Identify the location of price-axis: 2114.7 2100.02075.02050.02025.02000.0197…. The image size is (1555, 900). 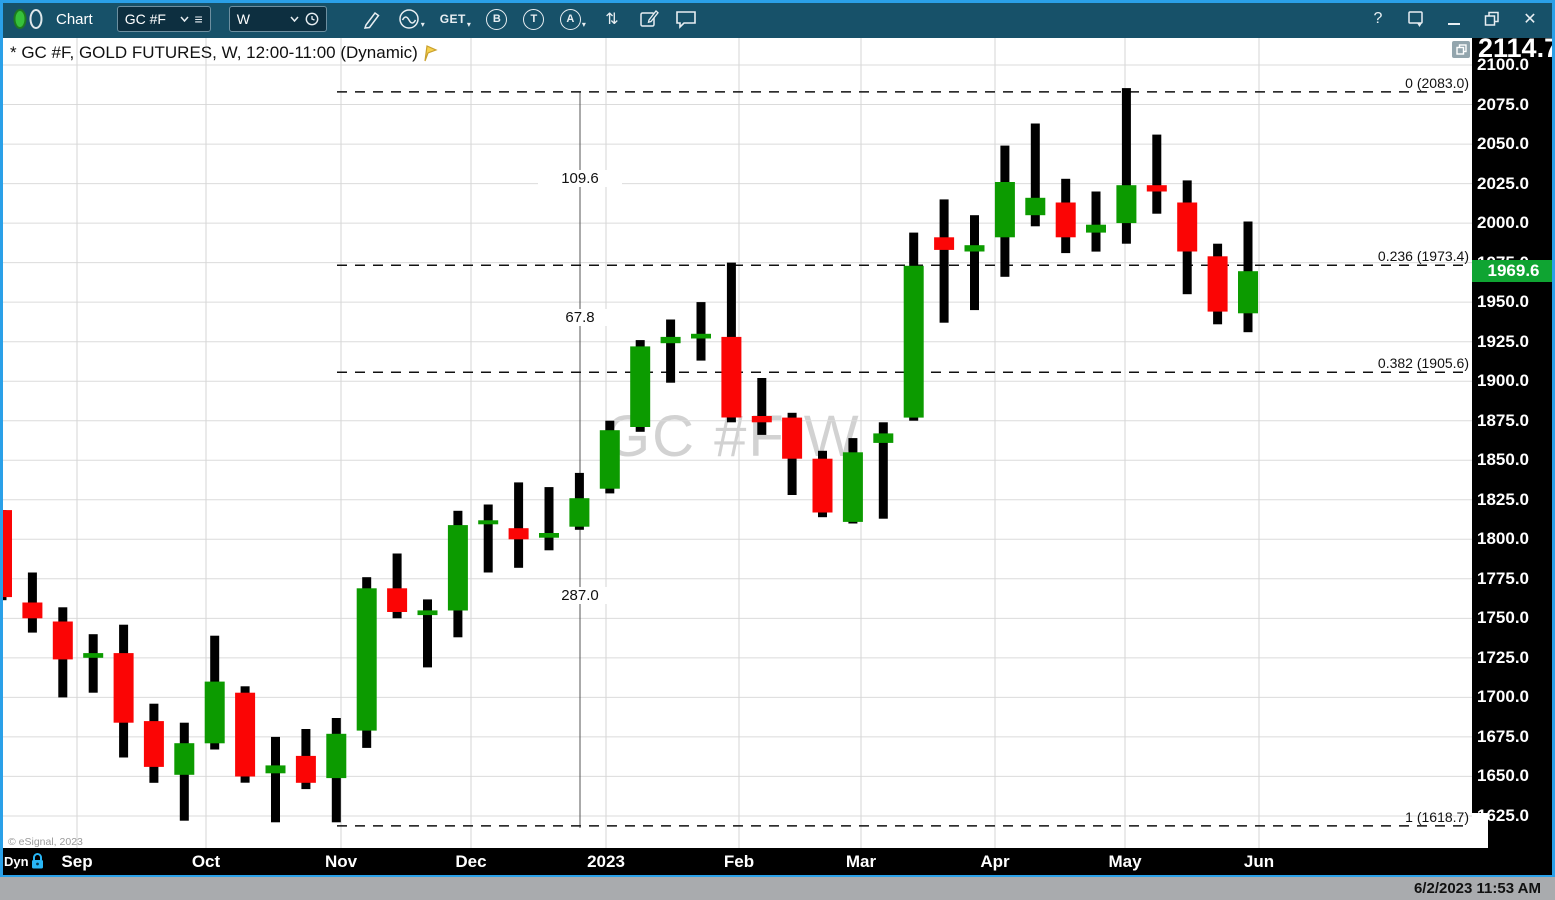
(1513, 440).